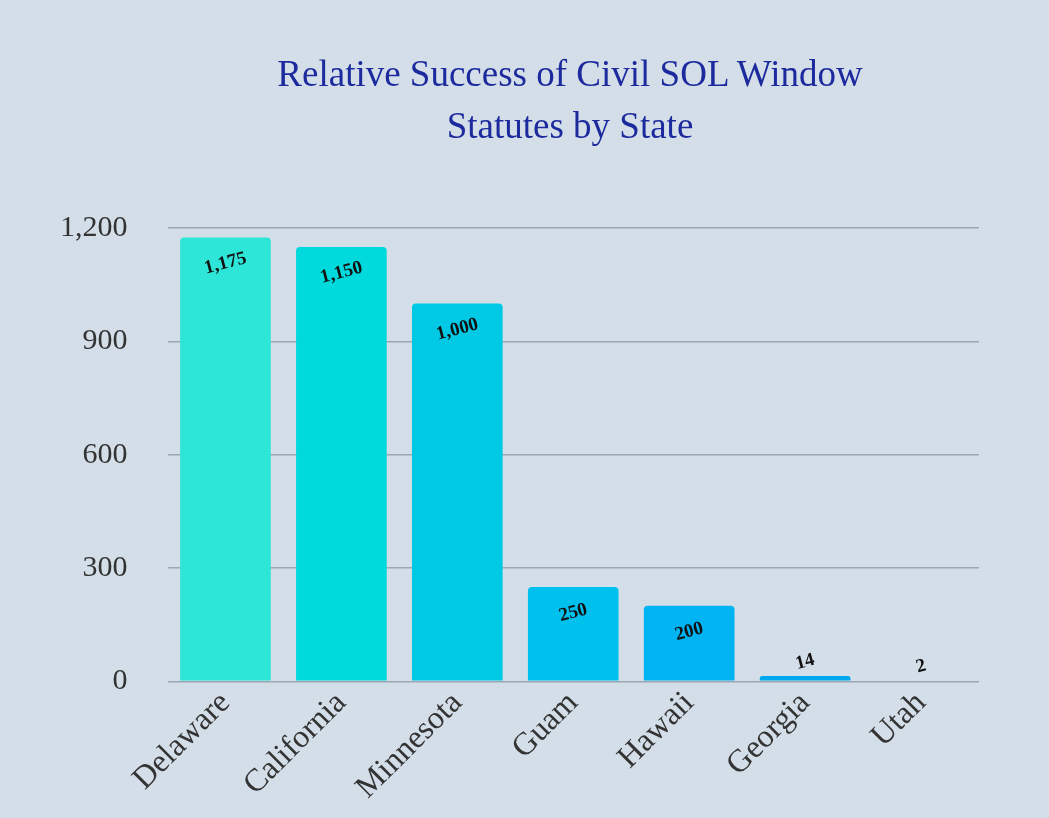  Describe the element at coordinates (105, 452) in the screenshot. I see `y-tick-label: 600` at that location.